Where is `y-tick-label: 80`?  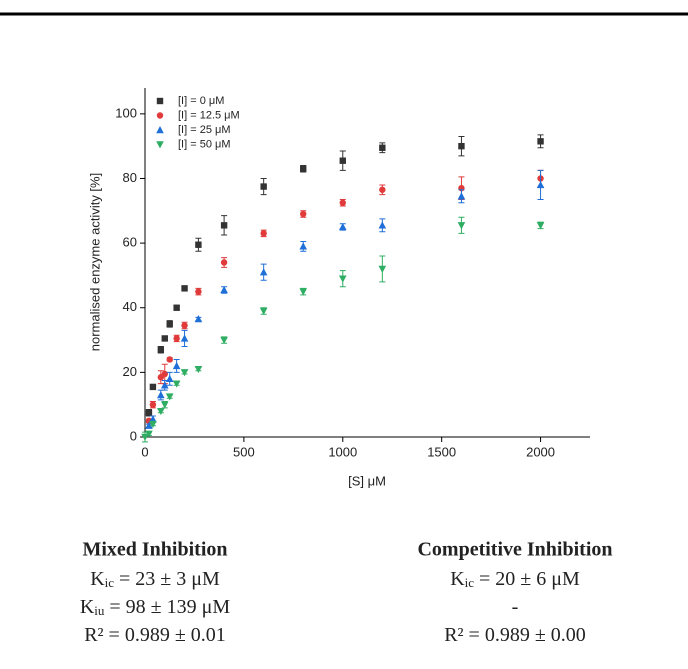 y-tick-label: 80 is located at coordinates (130, 177).